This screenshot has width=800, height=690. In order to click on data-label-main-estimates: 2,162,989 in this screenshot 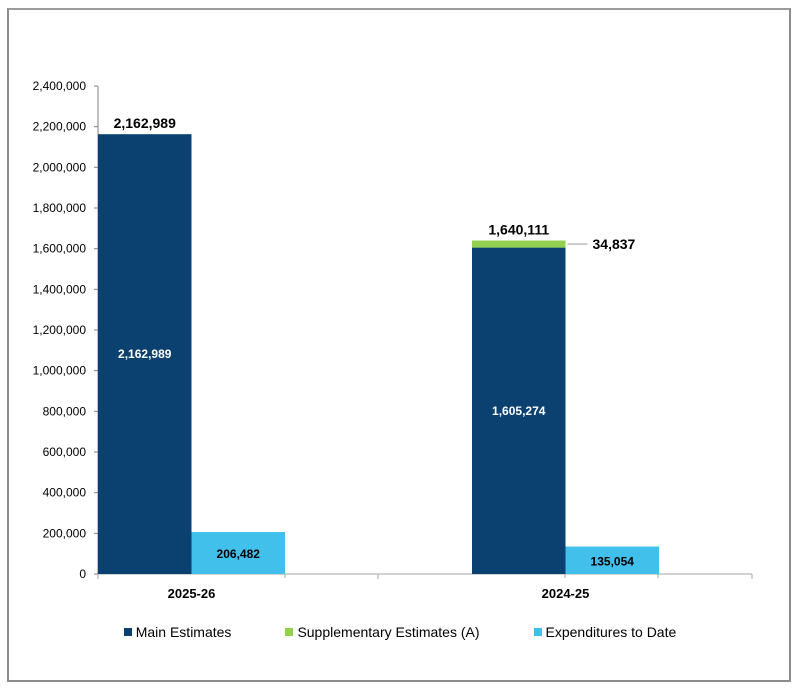, I will do `click(145, 354)`.